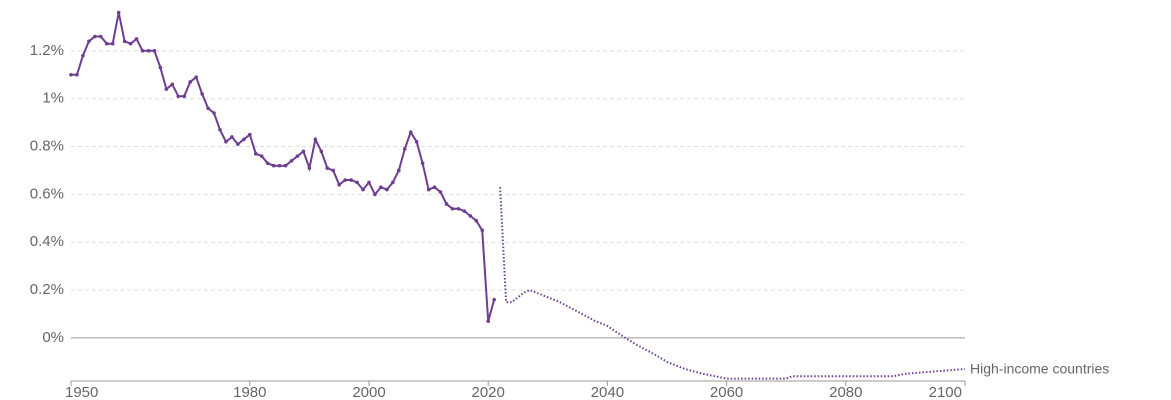 Image resolution: width=1171 pixels, height=400 pixels. What do you see at coordinates (726, 392) in the screenshot?
I see `x-tick-label: 2060` at bounding box center [726, 392].